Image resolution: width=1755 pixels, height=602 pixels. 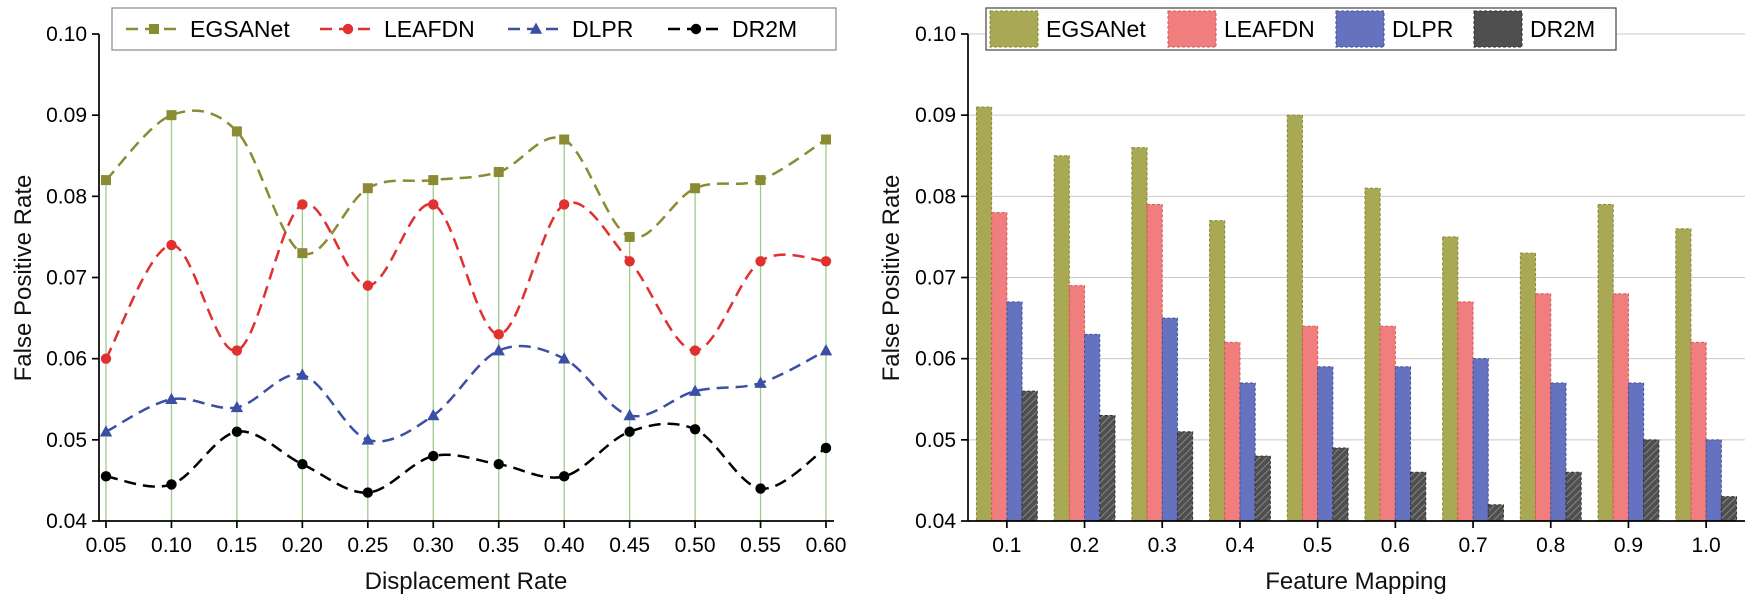 What do you see at coordinates (106, 545) in the screenshot?
I see `x-tick-label: 0.05` at bounding box center [106, 545].